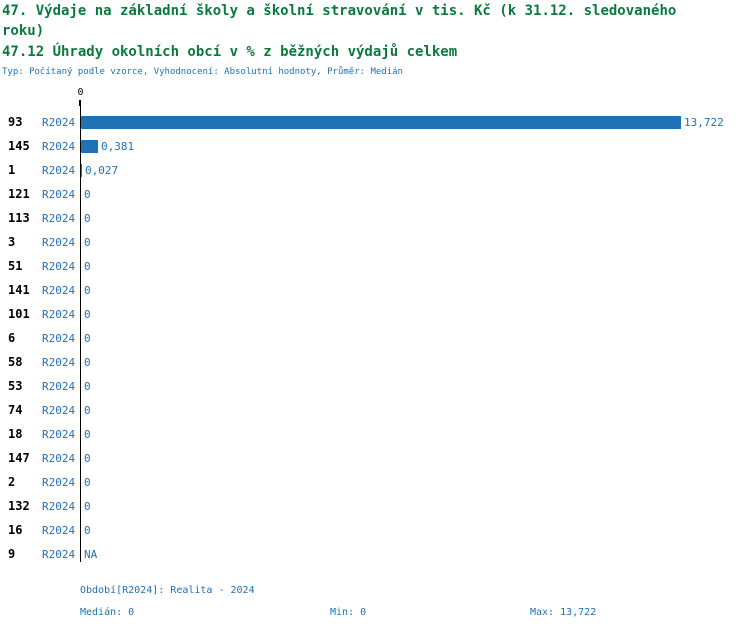 This screenshot has width=750, height=630. What do you see at coordinates (19, 506) in the screenshot?
I see `row-category-label: 132` at bounding box center [19, 506].